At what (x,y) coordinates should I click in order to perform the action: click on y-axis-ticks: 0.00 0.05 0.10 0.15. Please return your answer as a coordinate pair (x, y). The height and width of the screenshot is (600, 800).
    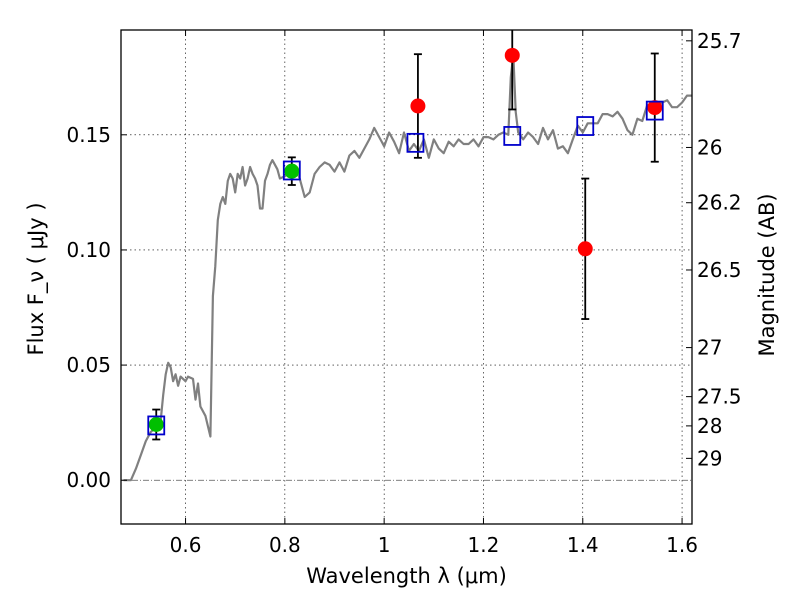
    Looking at the image, I should click on (96, 307).